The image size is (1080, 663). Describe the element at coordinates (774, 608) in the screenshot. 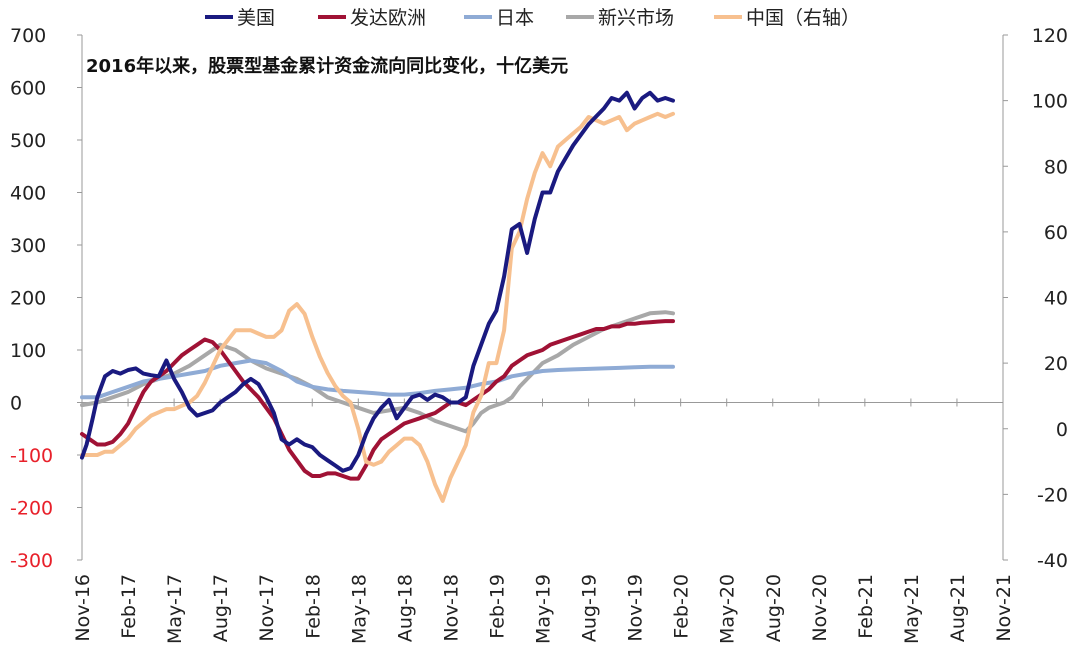

I see `x-tick-label: Aug-20` at that location.